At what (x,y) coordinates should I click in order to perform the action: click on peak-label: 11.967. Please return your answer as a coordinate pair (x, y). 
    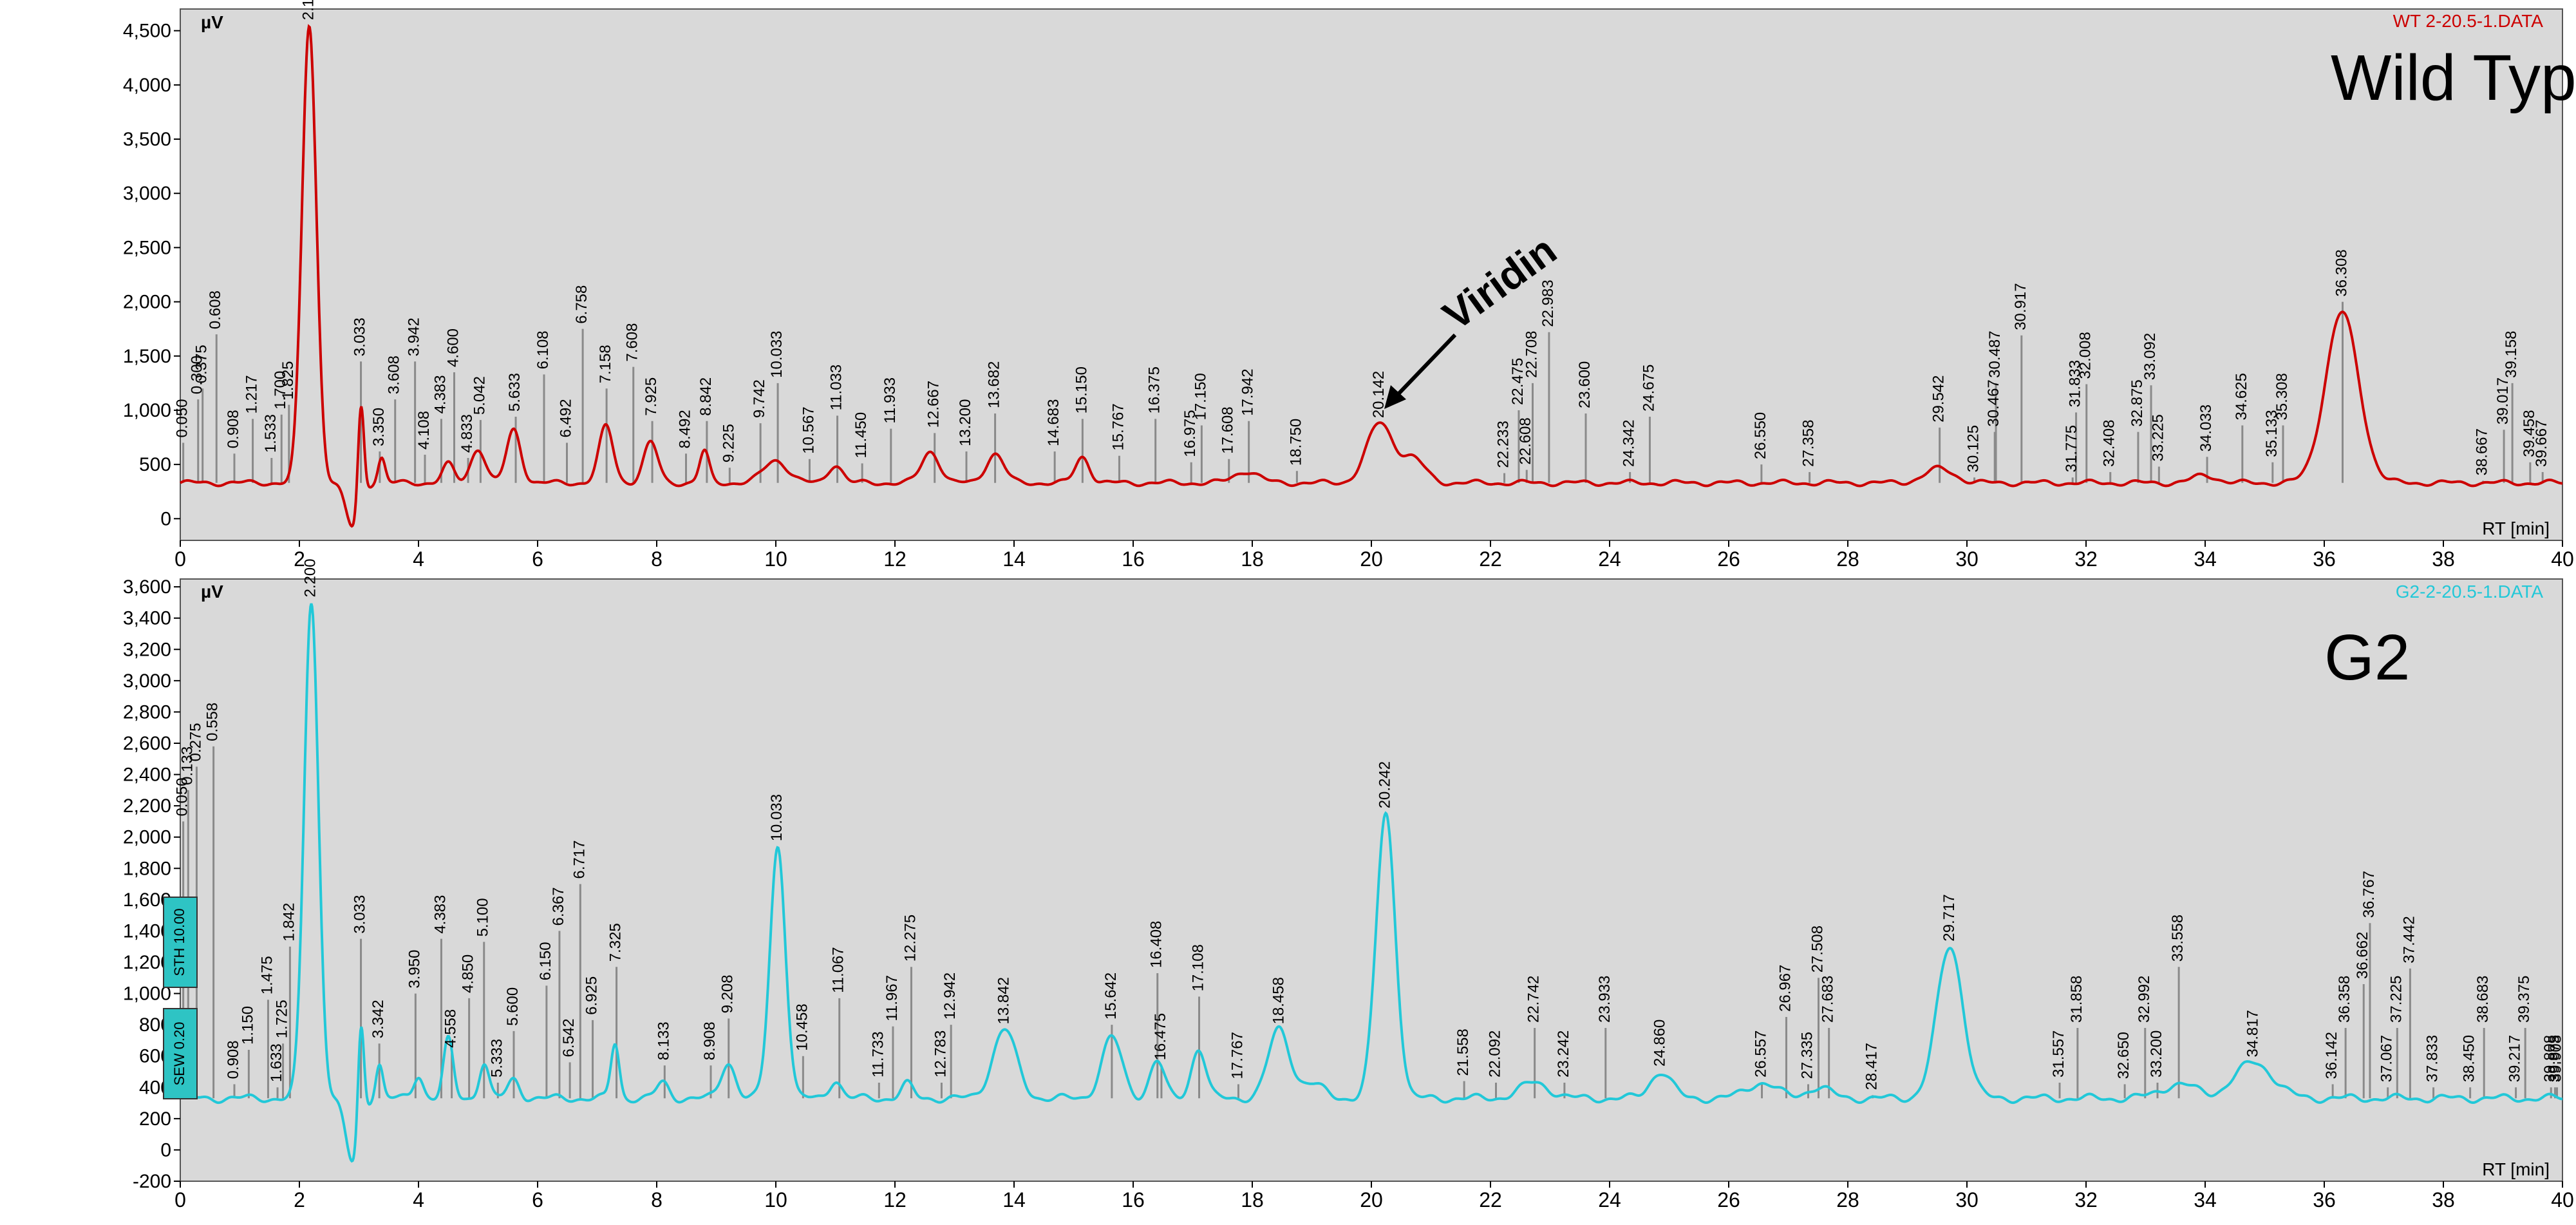
    Looking at the image, I should click on (892, 998).